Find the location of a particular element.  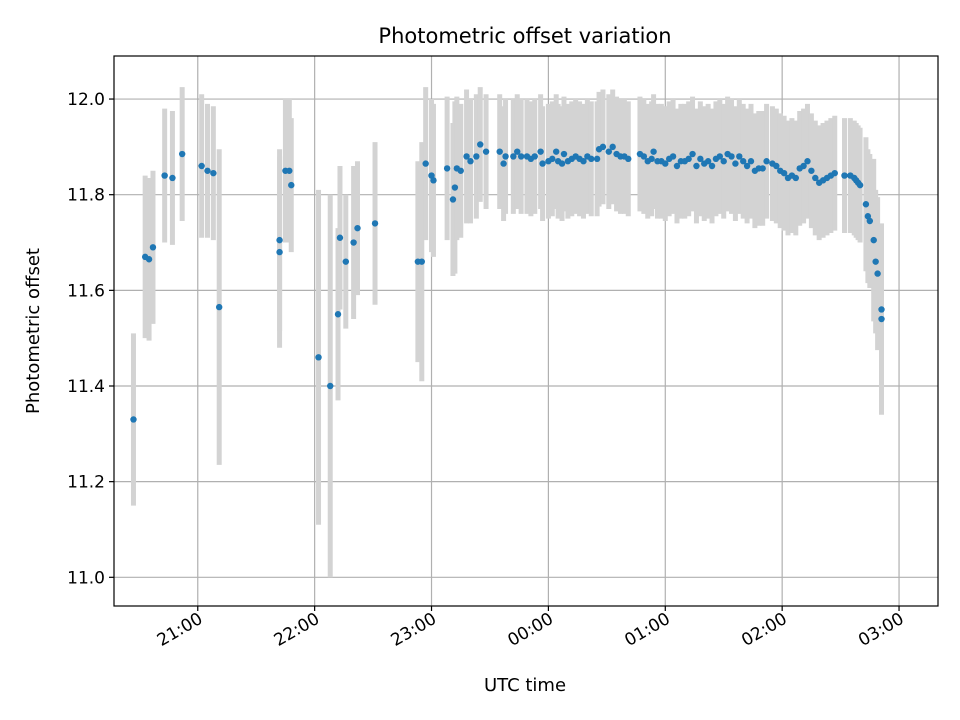

x-tick-label: 01:00 is located at coordinates (647, 630).